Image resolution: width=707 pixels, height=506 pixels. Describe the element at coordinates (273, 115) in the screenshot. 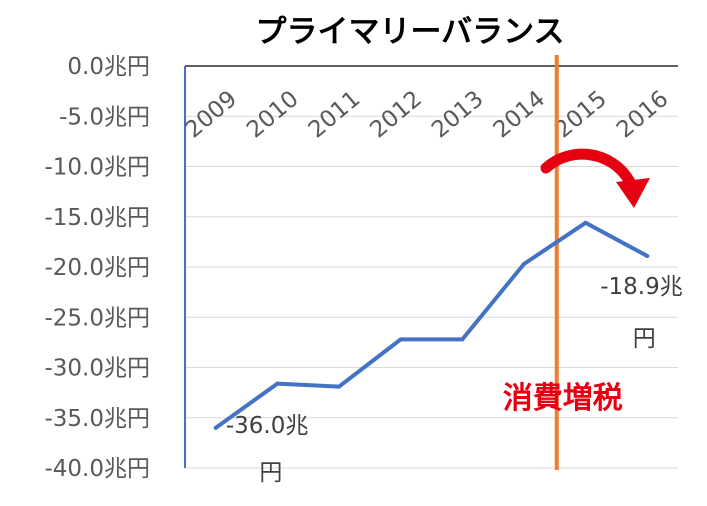

I see `x-tick-label: 2010` at that location.